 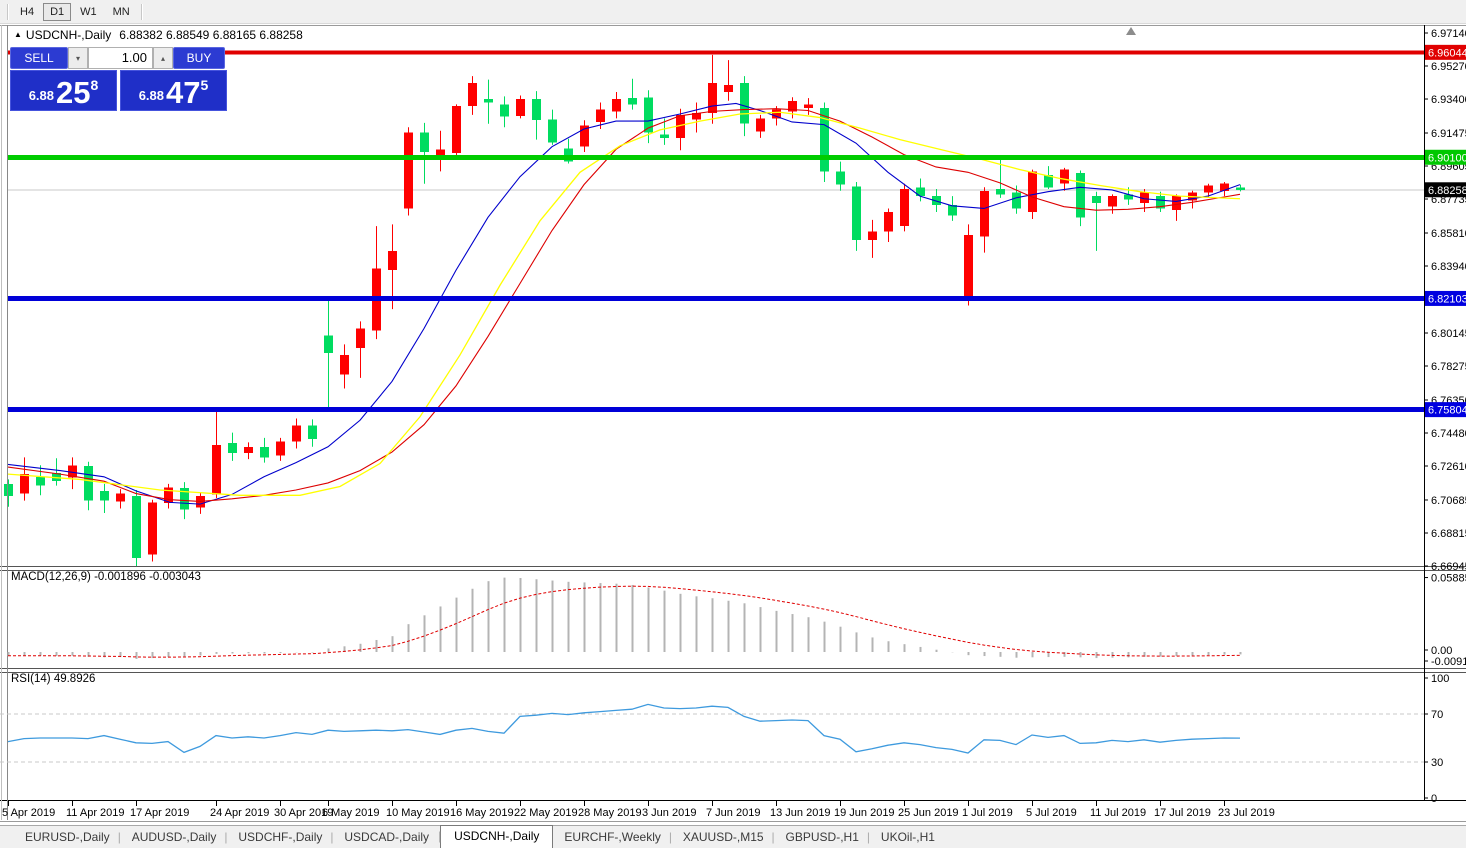 What do you see at coordinates (278, 837) in the screenshot?
I see `tab-usdchf-daily: USDCHF-,Daily` at bounding box center [278, 837].